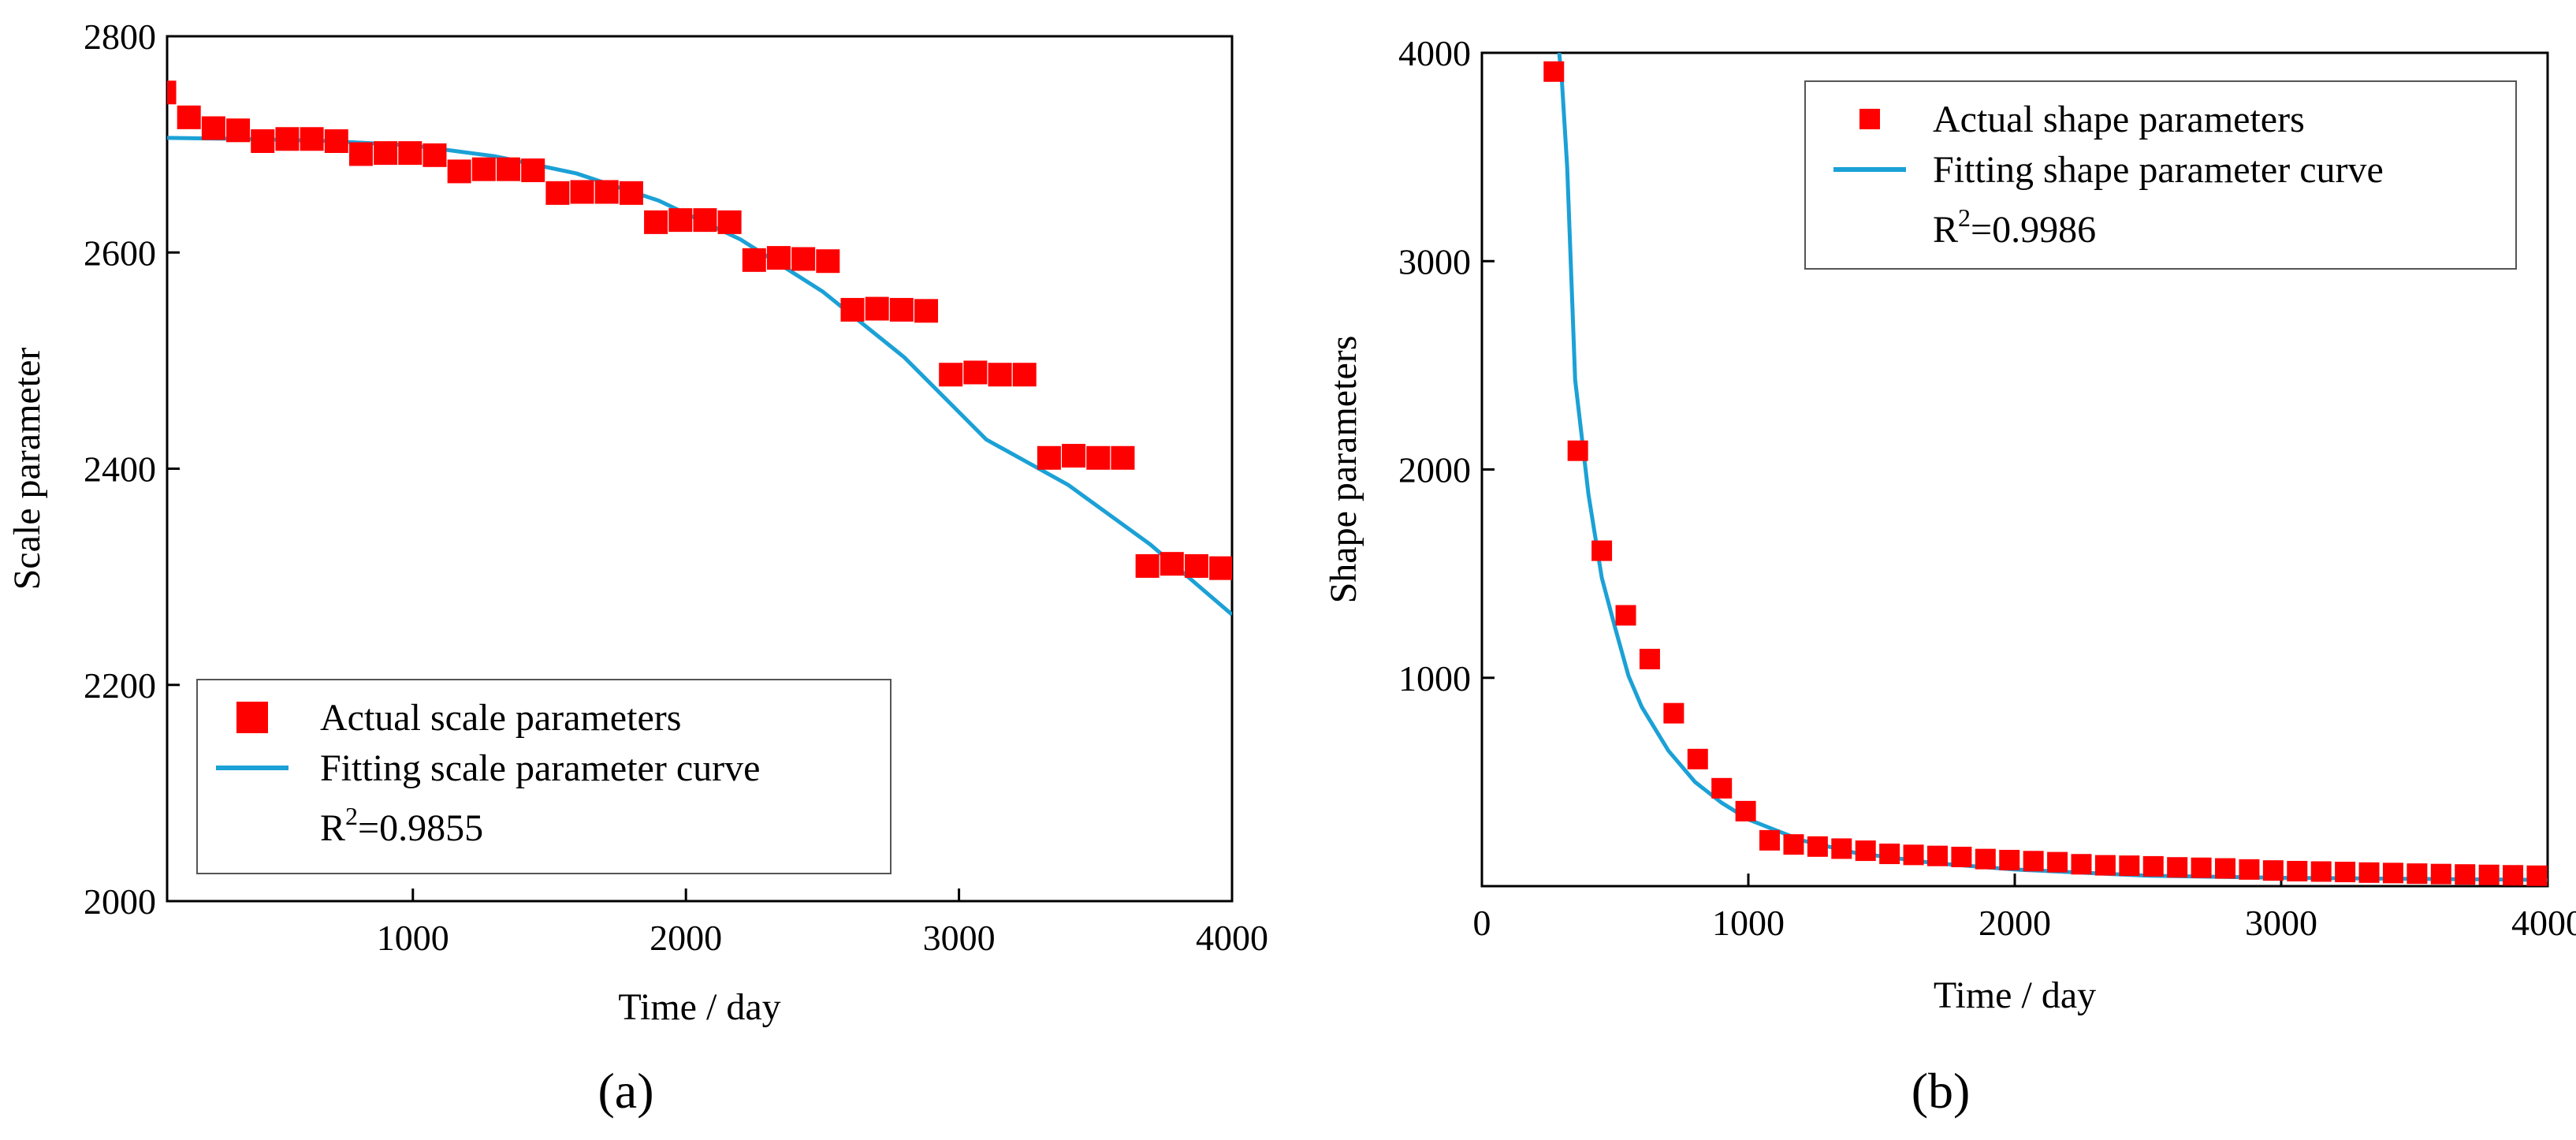 The width and height of the screenshot is (2576, 1140). What do you see at coordinates (1748, 923) in the screenshot?
I see `chart2-x-tick-label-1: 1000` at bounding box center [1748, 923].